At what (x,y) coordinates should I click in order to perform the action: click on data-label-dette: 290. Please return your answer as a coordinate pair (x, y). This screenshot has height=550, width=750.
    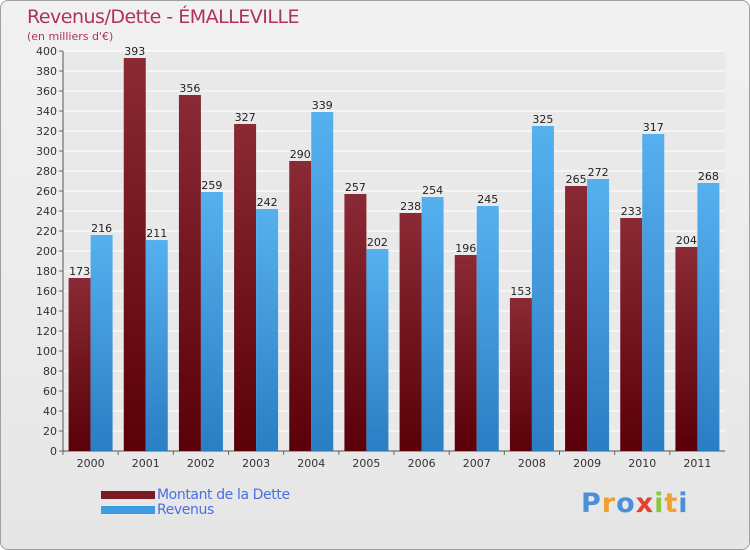
    Looking at the image, I should click on (300, 154).